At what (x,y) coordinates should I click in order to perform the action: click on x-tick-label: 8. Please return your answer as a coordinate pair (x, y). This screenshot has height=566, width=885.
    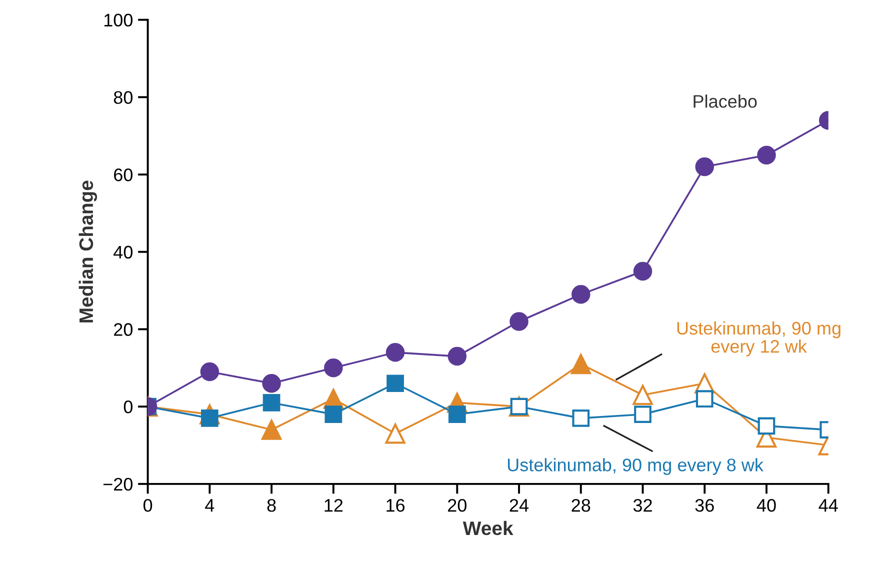
    Looking at the image, I should click on (271, 505).